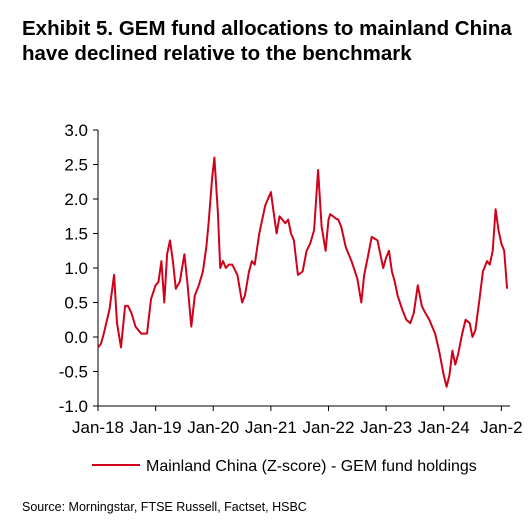  What do you see at coordinates (98, 427) in the screenshot?
I see `x-tick-label: Jan-18` at bounding box center [98, 427].